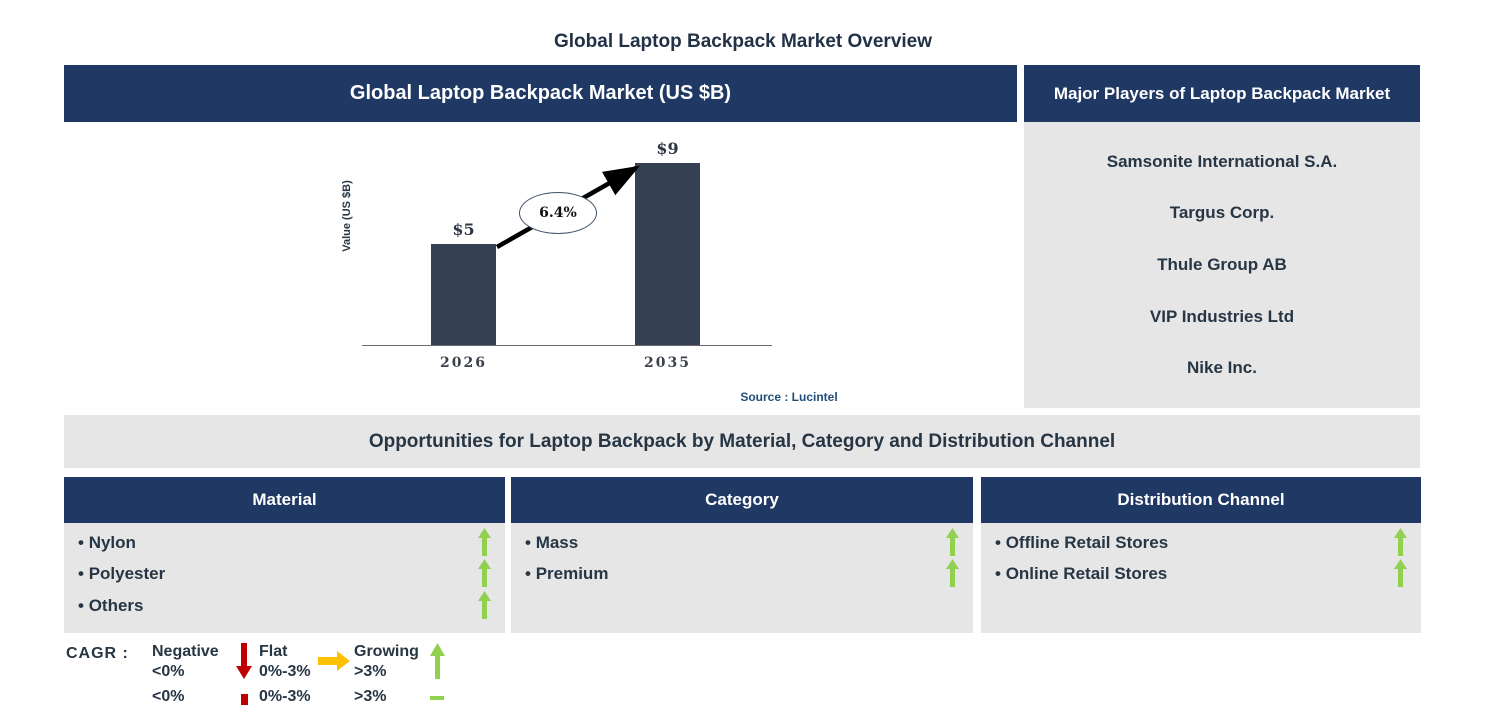  Describe the element at coordinates (567, 574) in the screenshot. I see `category-item-label: Premium` at that location.